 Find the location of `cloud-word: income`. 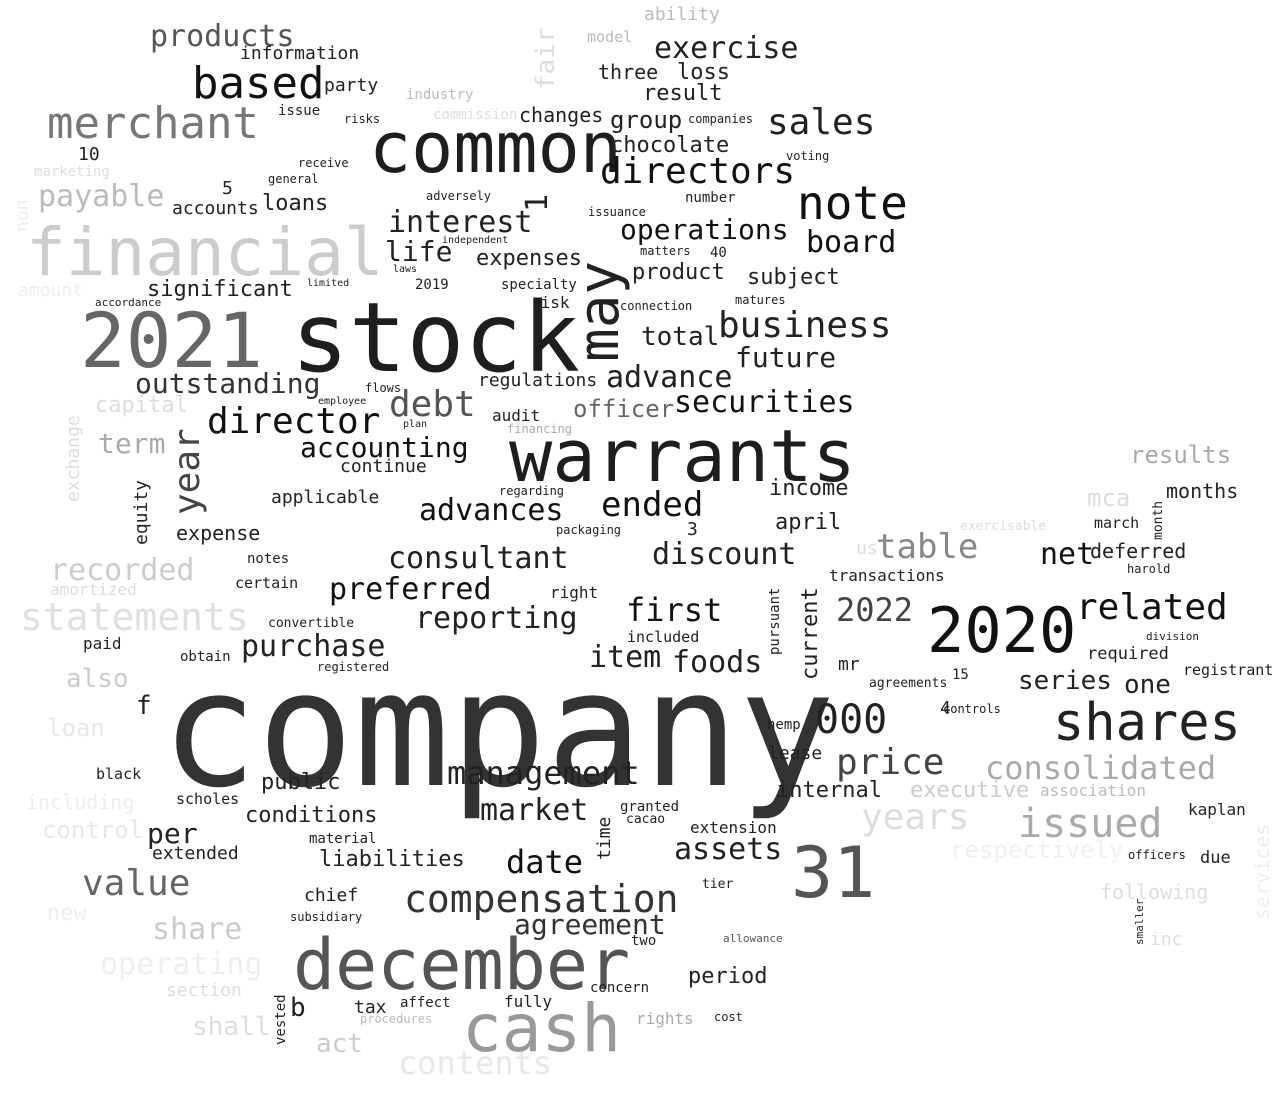

cloud-word: income is located at coordinates (809, 488).